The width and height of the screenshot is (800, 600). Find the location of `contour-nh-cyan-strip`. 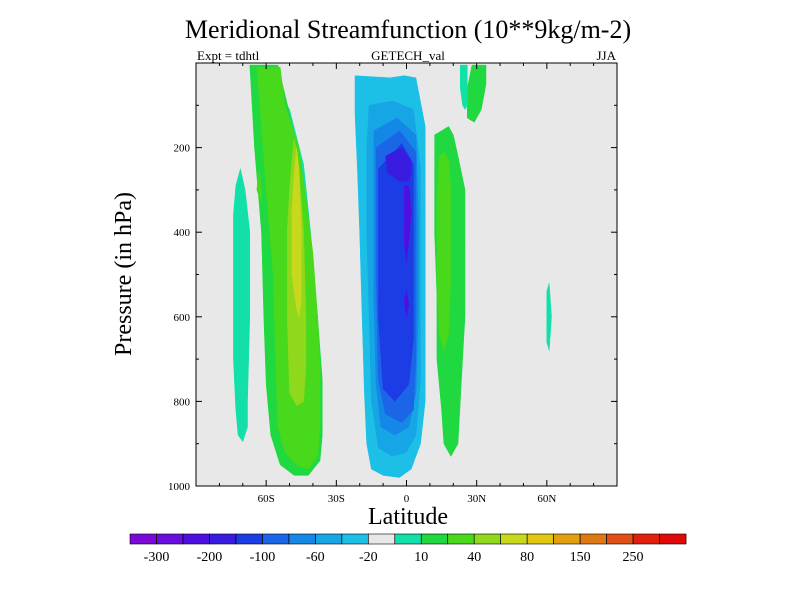

contour-nh-cyan-strip is located at coordinates (549, 316).